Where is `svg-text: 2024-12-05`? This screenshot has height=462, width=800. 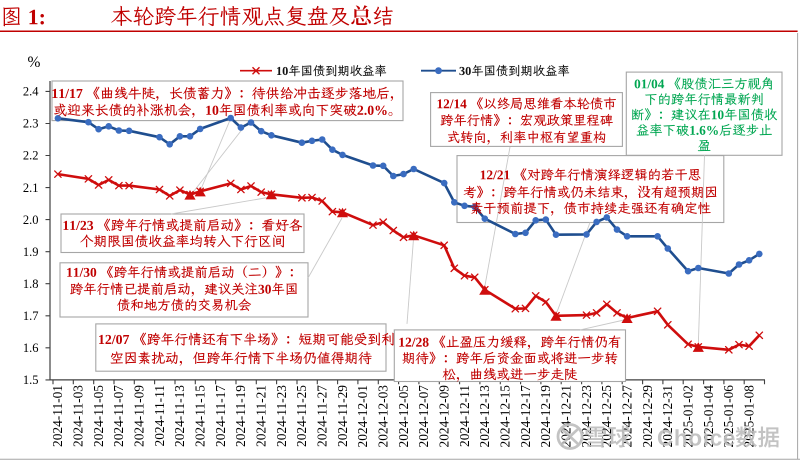 svg-text: 2024-12-05 is located at coordinates (403, 416).